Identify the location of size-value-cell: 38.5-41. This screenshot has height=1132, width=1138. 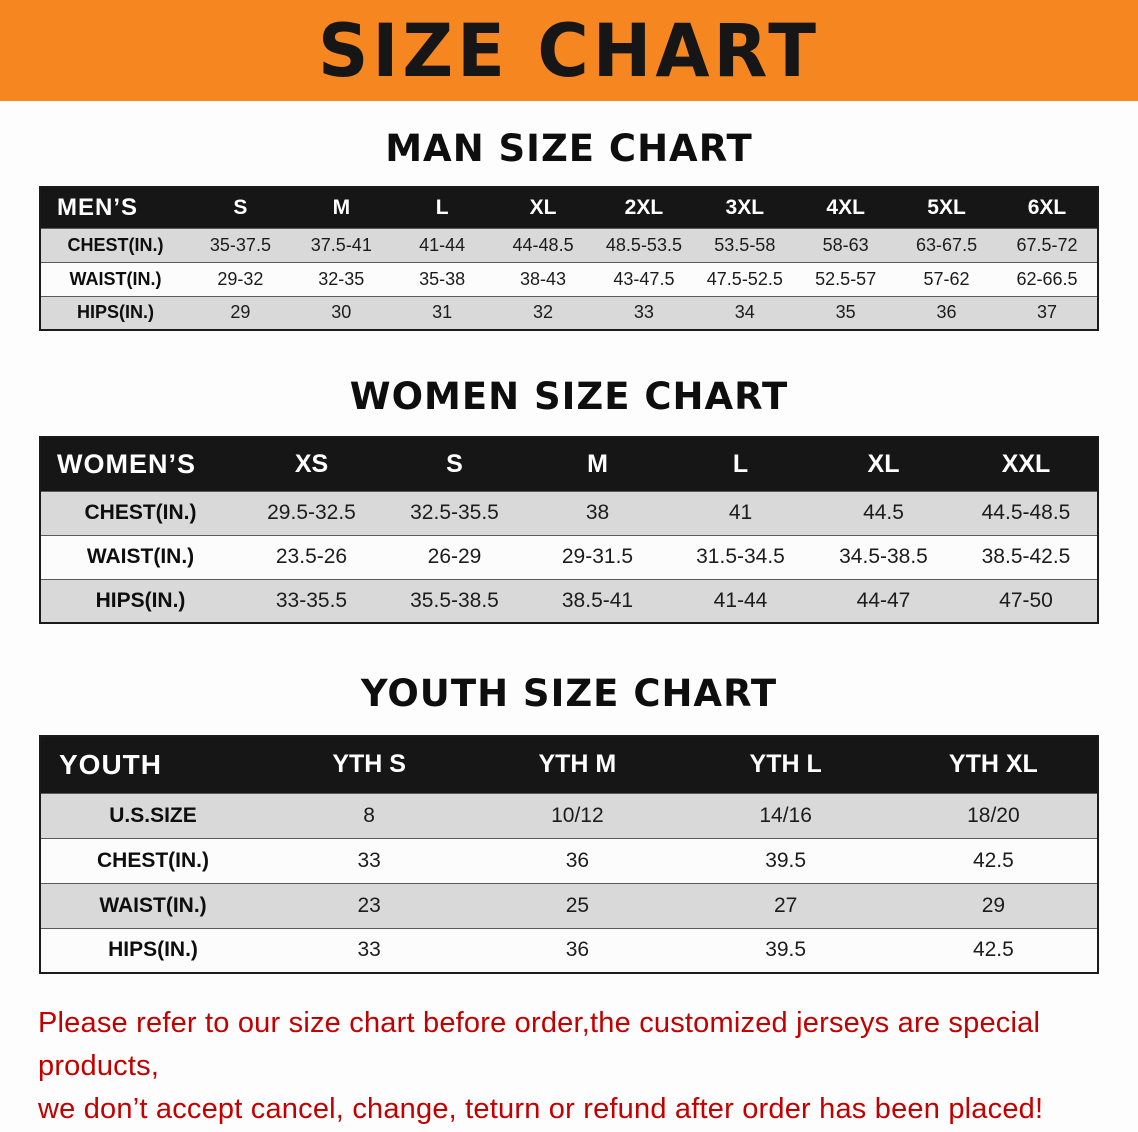
(597, 600).